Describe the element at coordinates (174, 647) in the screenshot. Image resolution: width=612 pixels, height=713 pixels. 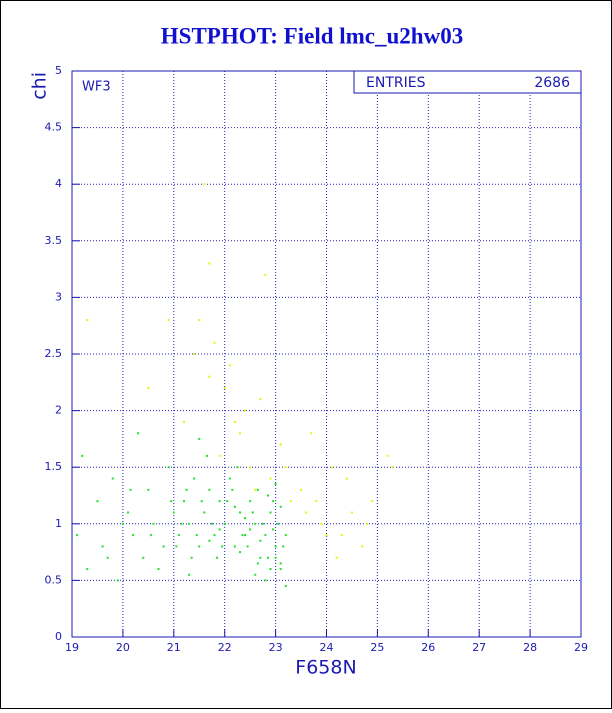
I see `x-tick-label: 21` at that location.